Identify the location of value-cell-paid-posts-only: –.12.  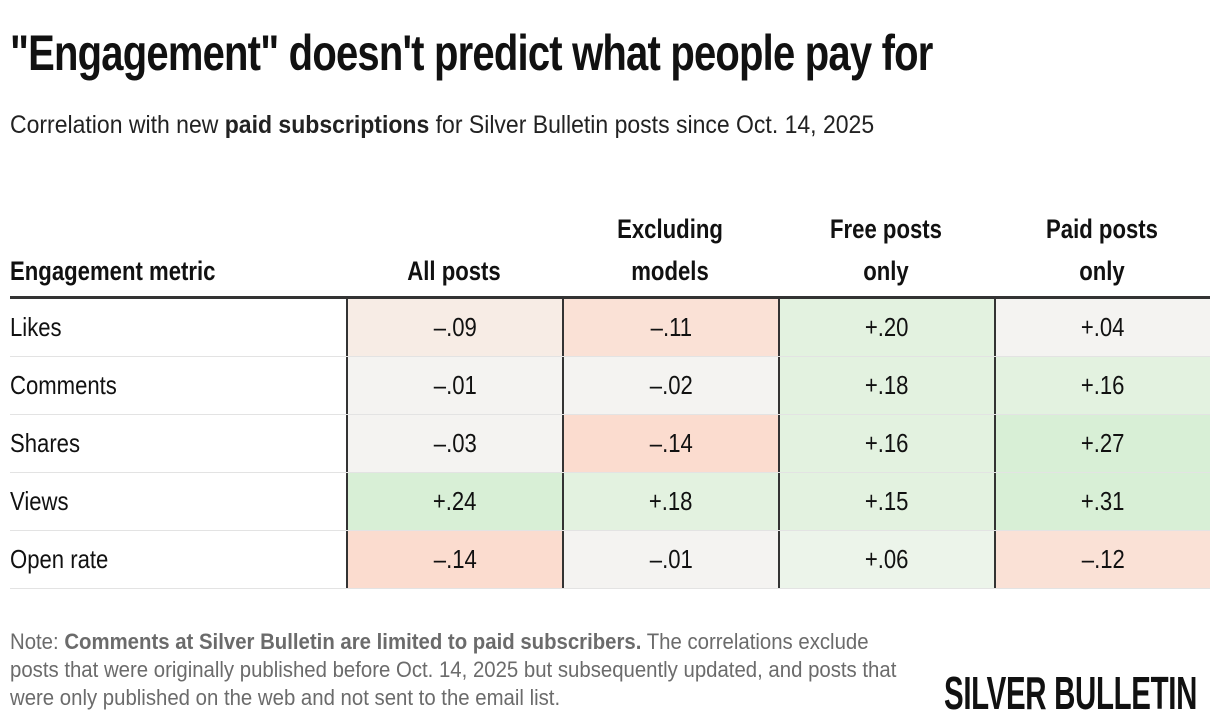
(1102, 559).